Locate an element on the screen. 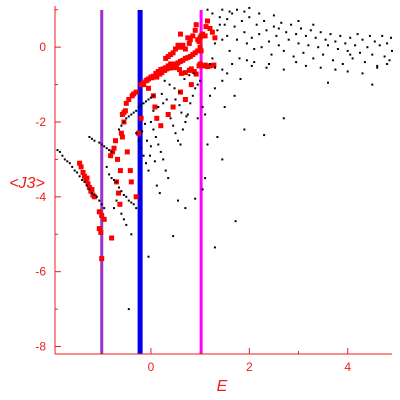  y-axis-label: <J3> is located at coordinates (27, 183).